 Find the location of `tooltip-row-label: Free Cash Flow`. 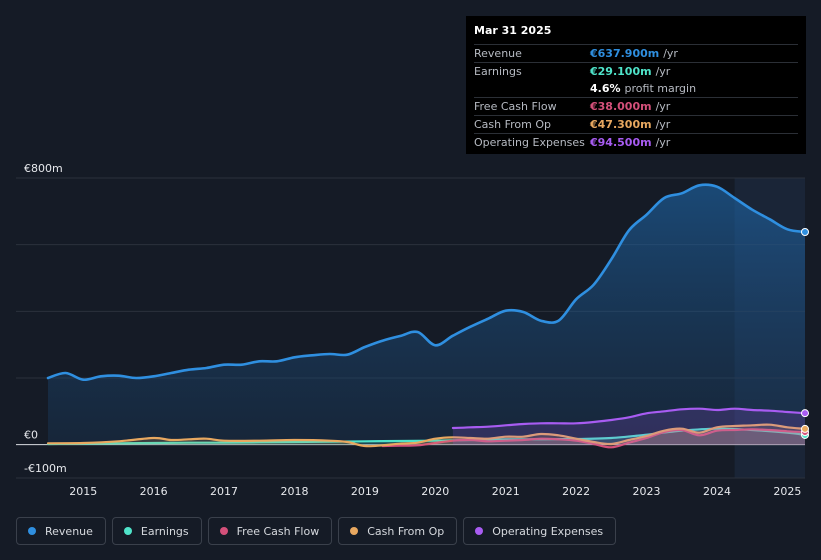

tooltip-row-label: Free Cash Flow is located at coordinates (515, 106).